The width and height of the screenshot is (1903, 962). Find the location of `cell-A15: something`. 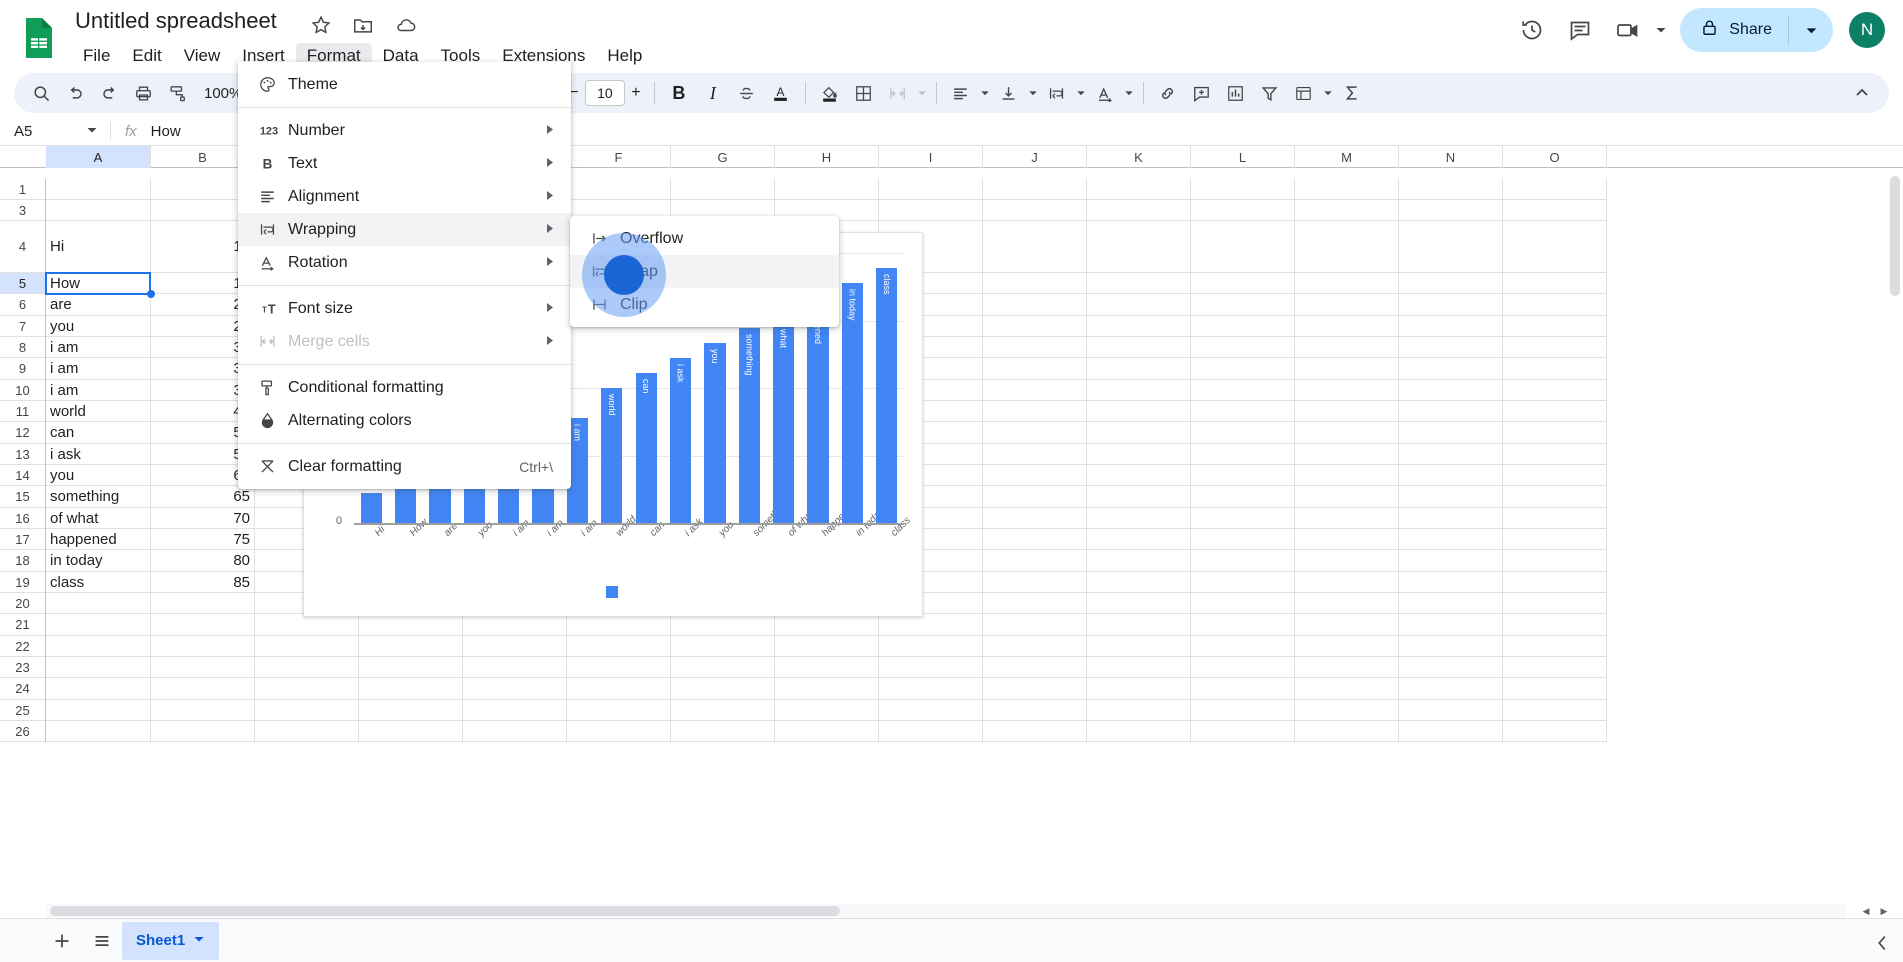

cell-A15: something is located at coordinates (98, 497).